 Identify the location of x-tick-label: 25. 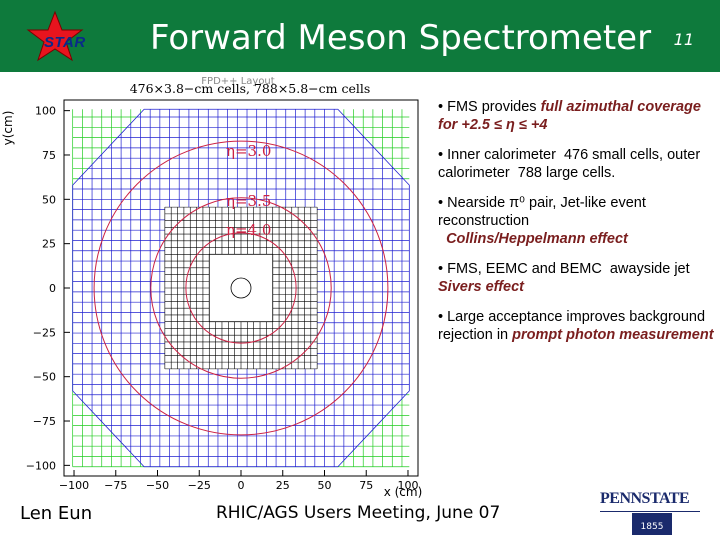
(283, 485).